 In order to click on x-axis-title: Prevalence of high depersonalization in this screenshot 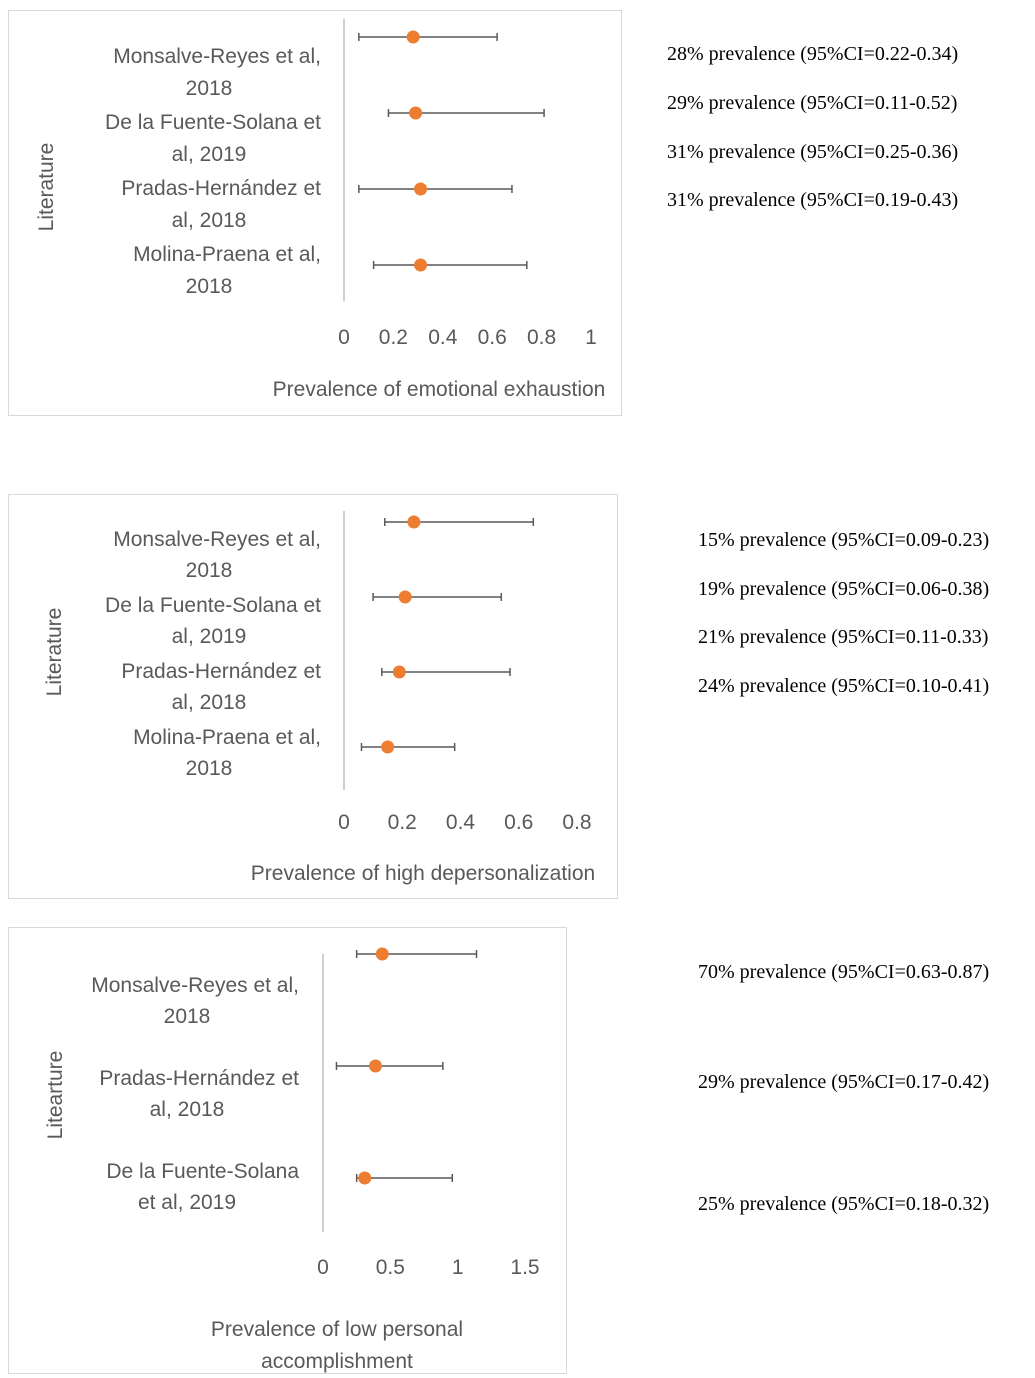, I will do `click(423, 873)`.